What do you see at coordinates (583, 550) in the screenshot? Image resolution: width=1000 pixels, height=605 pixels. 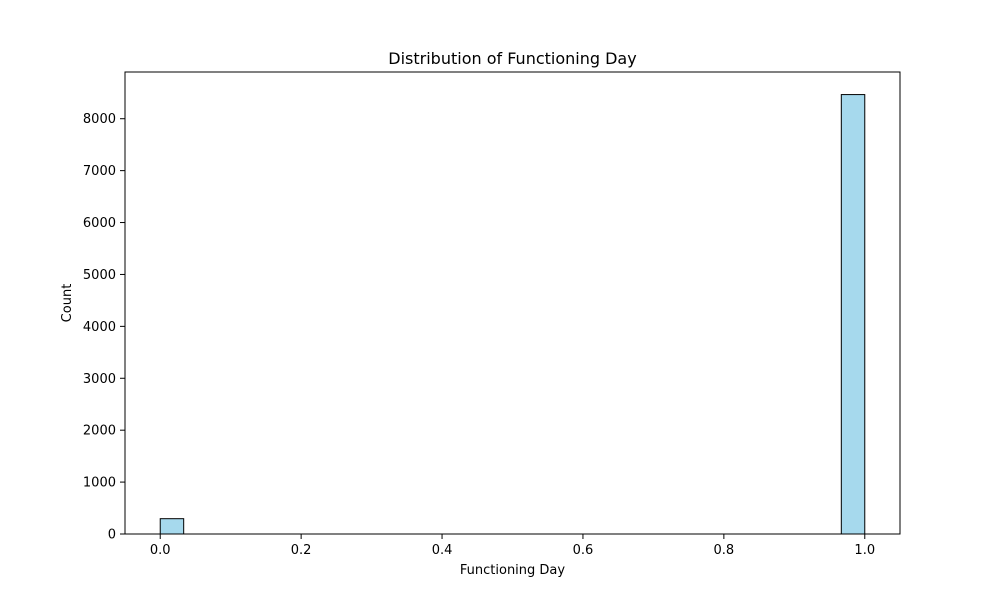 I see `x-tick-label: 0.6` at bounding box center [583, 550].